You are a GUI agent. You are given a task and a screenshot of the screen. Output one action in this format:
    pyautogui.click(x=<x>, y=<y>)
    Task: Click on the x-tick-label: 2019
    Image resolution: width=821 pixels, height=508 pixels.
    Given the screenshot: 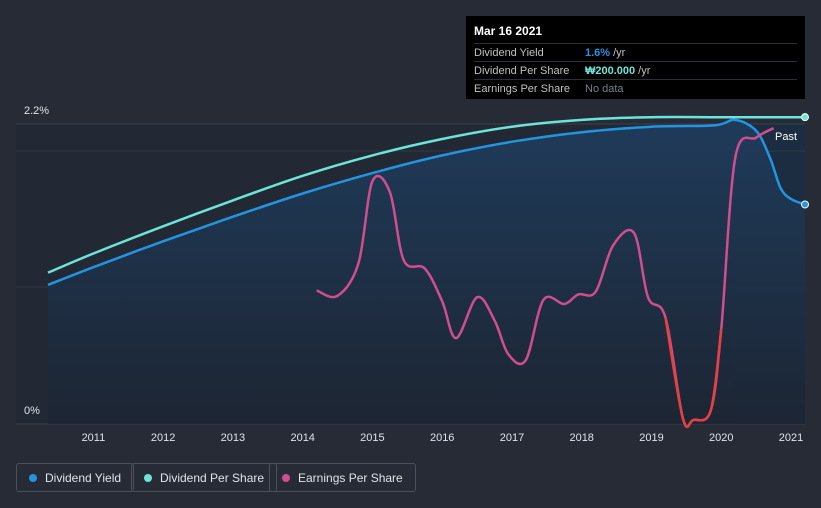 What is the action you would take?
    pyautogui.click(x=651, y=438)
    